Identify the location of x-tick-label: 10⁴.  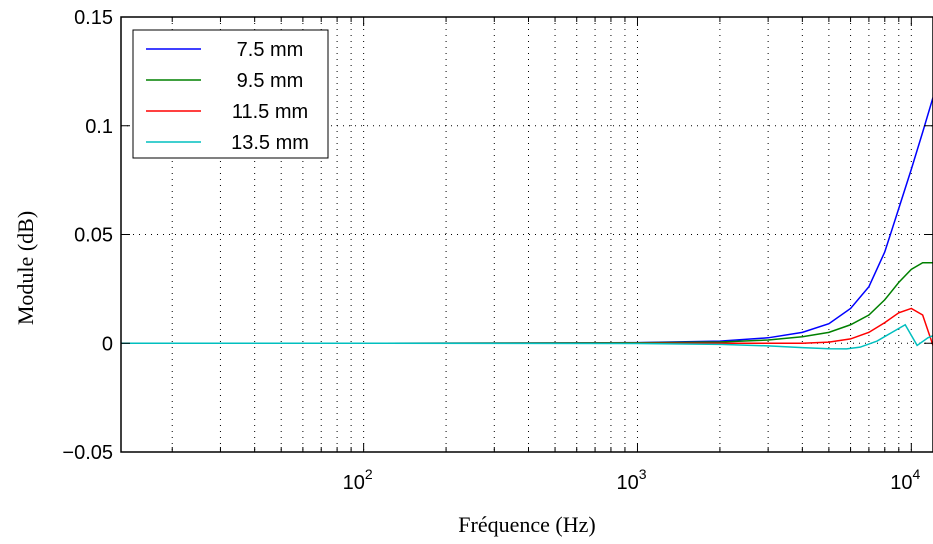
(905, 480).